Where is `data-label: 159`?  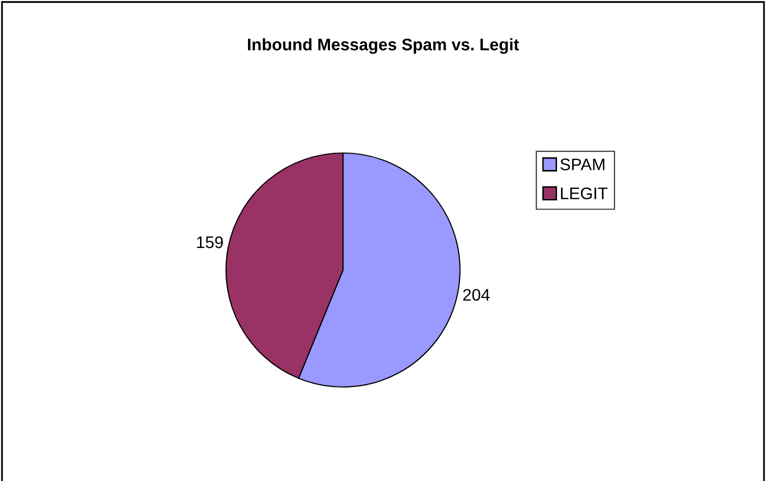 data-label: 159 is located at coordinates (210, 242).